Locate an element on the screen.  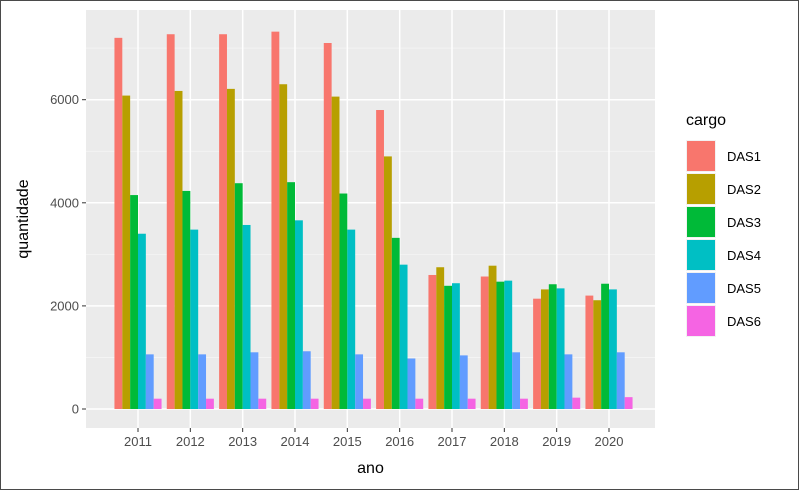
bar-das5-2018 is located at coordinates (516, 380).